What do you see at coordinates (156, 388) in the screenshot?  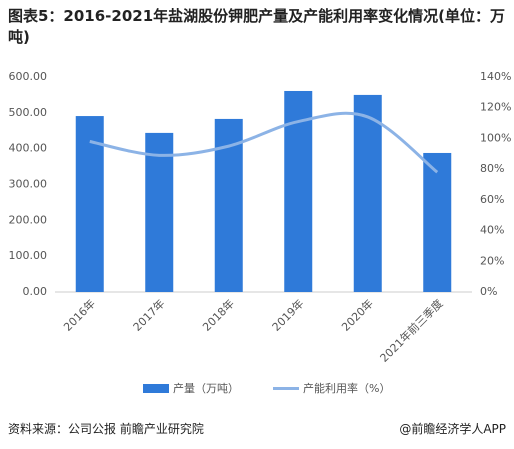 I see `legend-swatch` at bounding box center [156, 388].